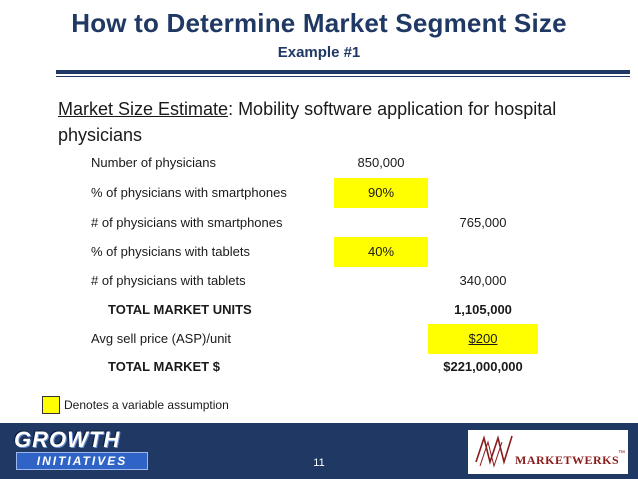 Image resolution: width=638 pixels, height=479 pixels. I want to click on row-label: % of physicians with smartphones, so click(189, 192).